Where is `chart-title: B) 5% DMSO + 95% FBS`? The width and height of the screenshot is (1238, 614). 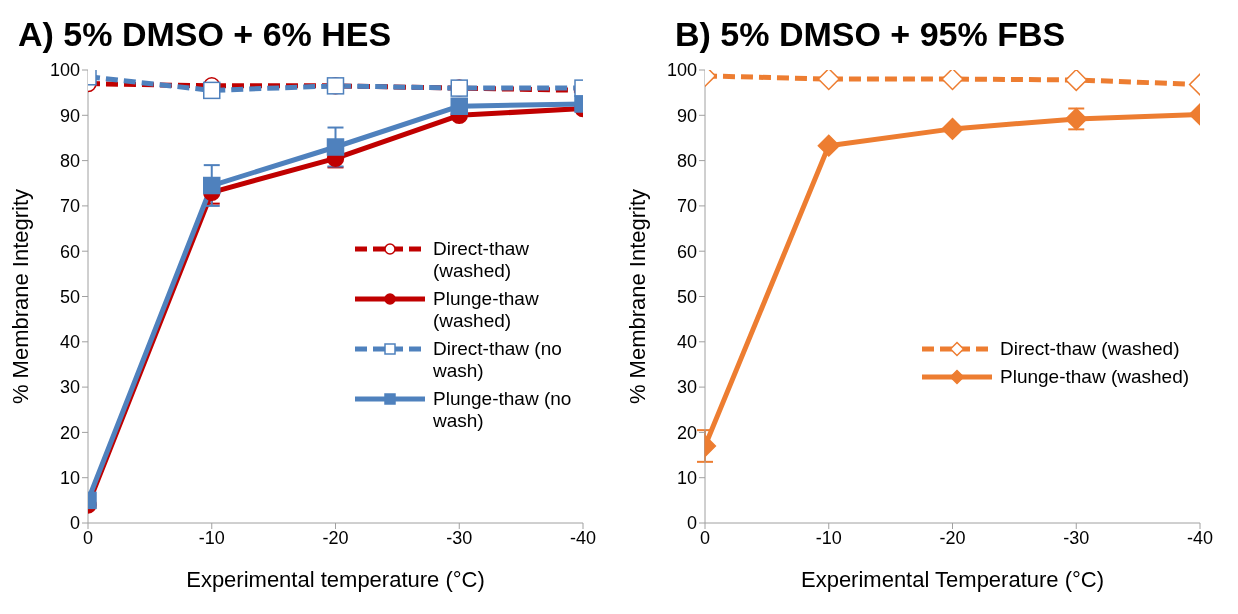 chart-title: B) 5% DMSO + 95% FBS is located at coordinates (870, 34).